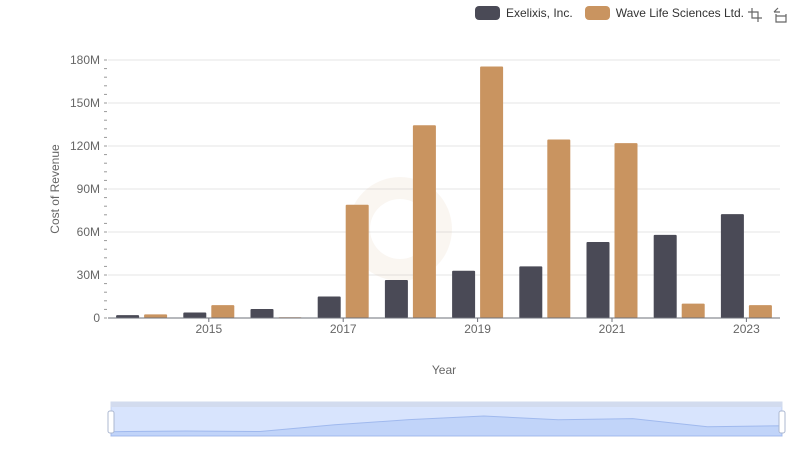 Image resolution: width=800 pixels, height=461 pixels. I want to click on bar-wave-2020, so click(559, 228).